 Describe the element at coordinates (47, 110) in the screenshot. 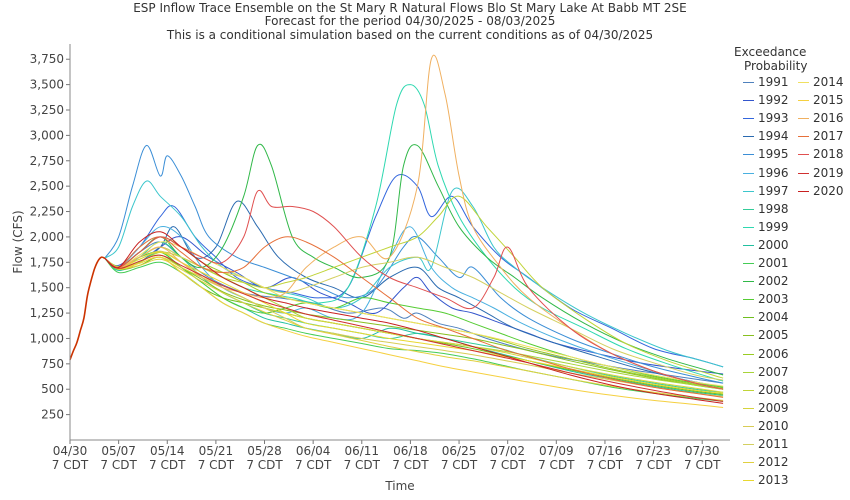

I see `y-tick-label: 3,250` at that location.